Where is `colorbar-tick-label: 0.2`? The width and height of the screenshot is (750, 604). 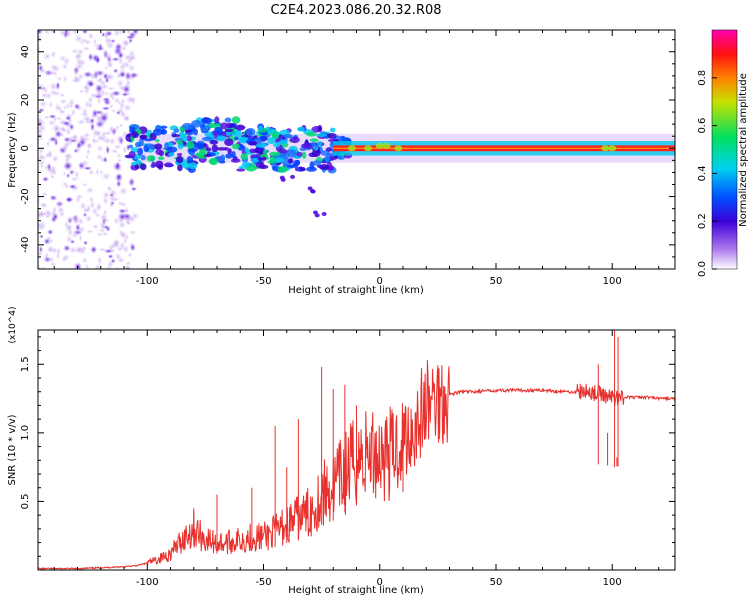 colorbar-tick-label: 0.2 is located at coordinates (702, 221).